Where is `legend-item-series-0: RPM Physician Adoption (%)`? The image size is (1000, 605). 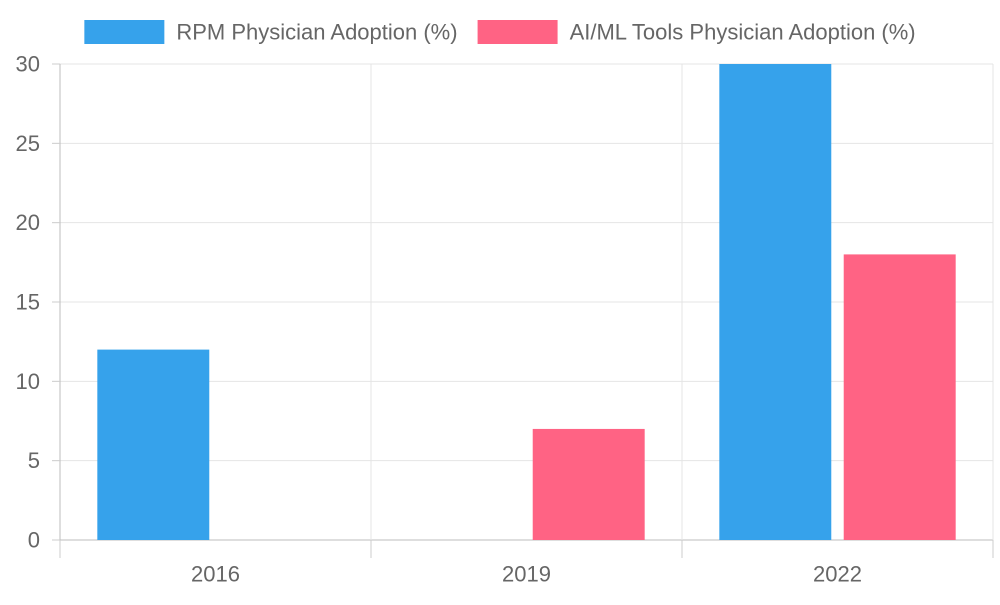
legend-item-series-0: RPM Physician Adoption (%) is located at coordinates (271, 32).